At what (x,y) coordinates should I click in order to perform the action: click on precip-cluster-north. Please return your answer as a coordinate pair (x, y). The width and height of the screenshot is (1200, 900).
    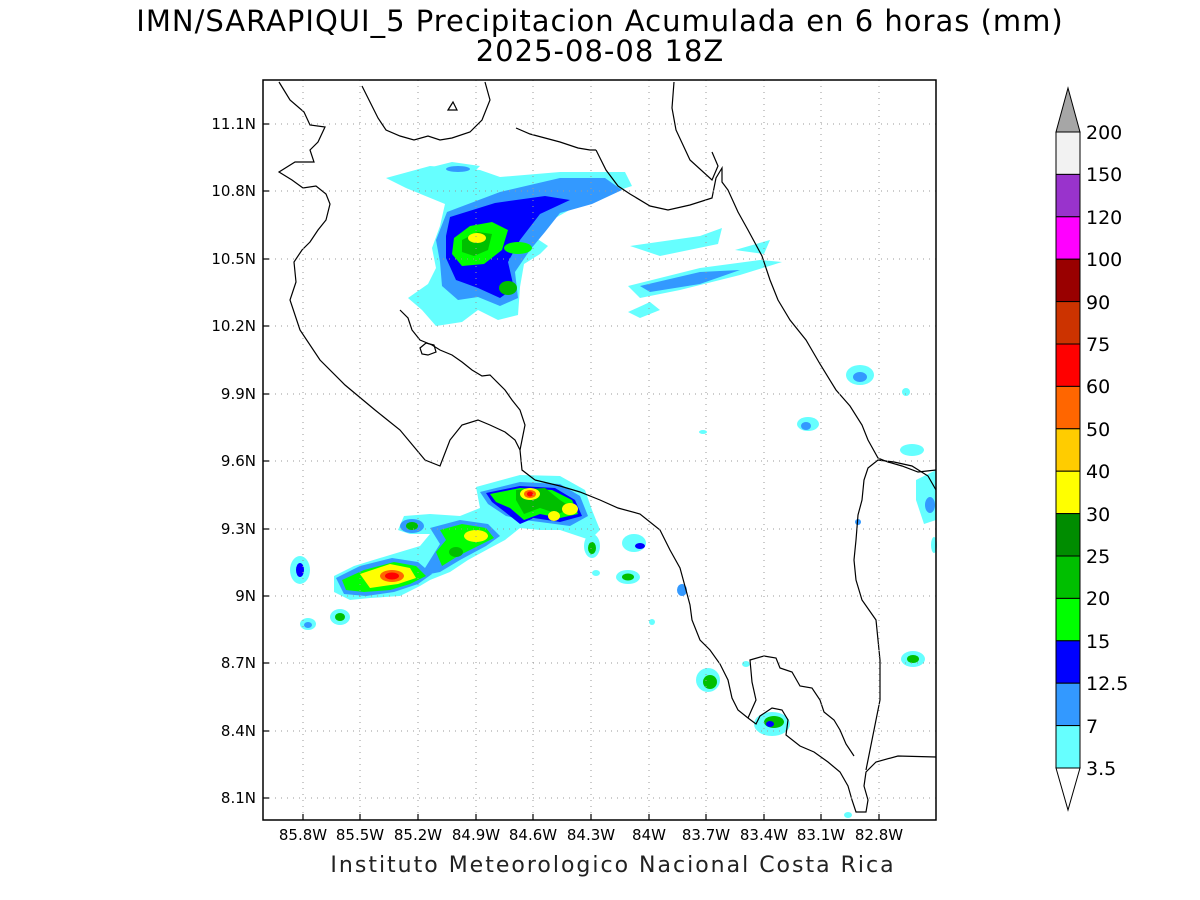
    Looking at the image, I should click on (509, 244).